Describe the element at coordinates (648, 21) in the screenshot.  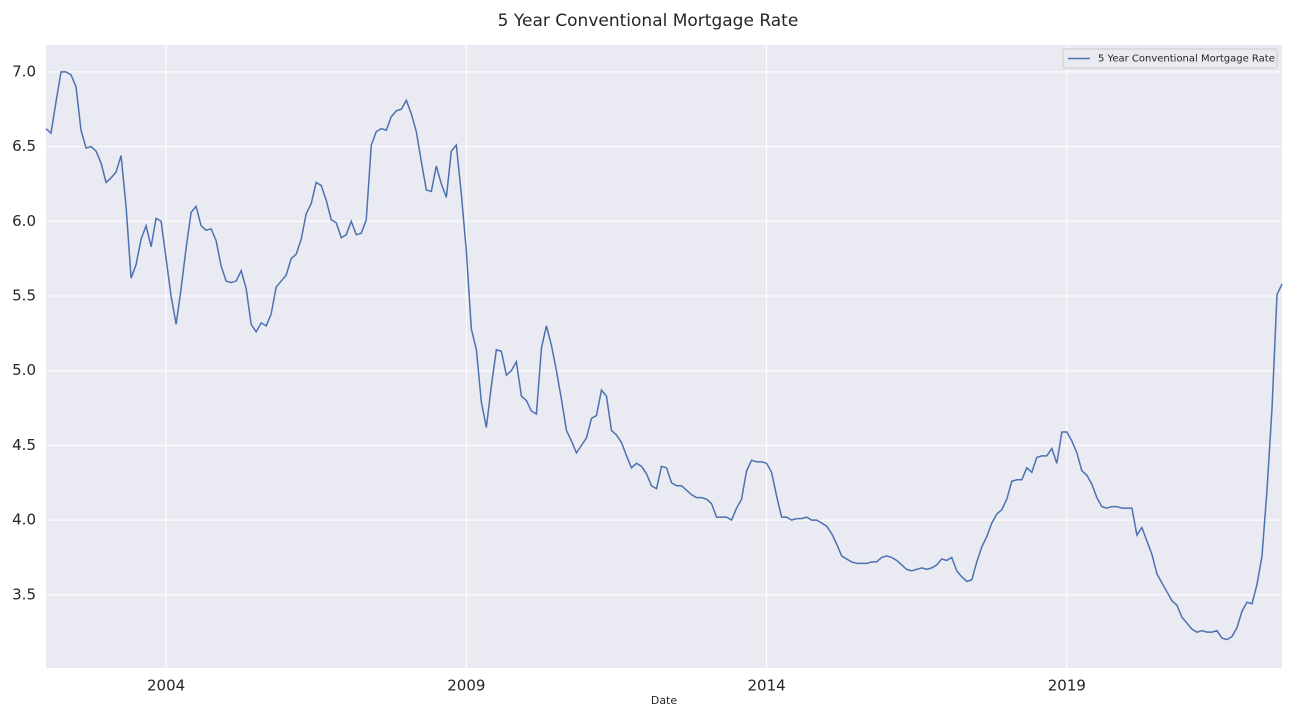
I see `chart-title: 5 Year Conventional Mortgage Rate` at that location.